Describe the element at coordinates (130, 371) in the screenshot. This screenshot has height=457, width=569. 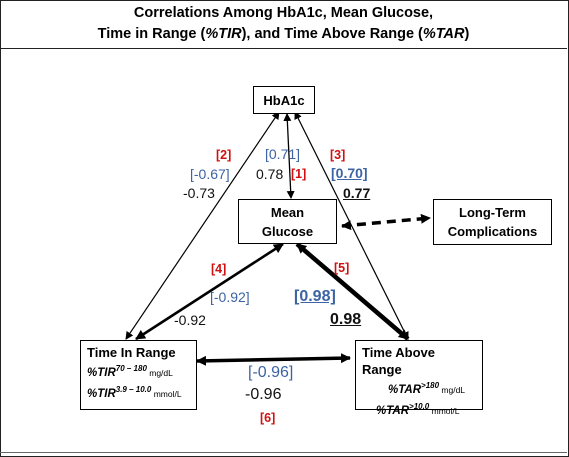
I see `tir-item-mgdl: %TIR70 – 180 mg/dL` at that location.